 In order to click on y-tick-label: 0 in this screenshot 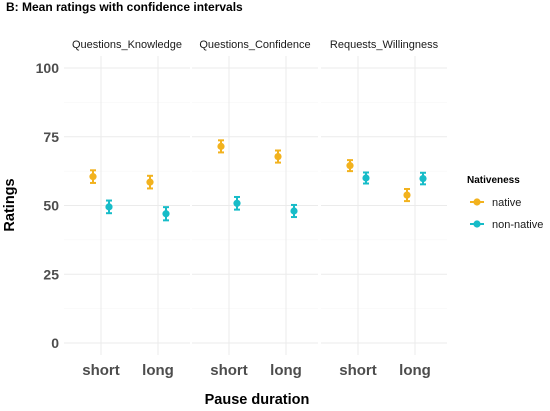, I will do `click(55, 343)`.